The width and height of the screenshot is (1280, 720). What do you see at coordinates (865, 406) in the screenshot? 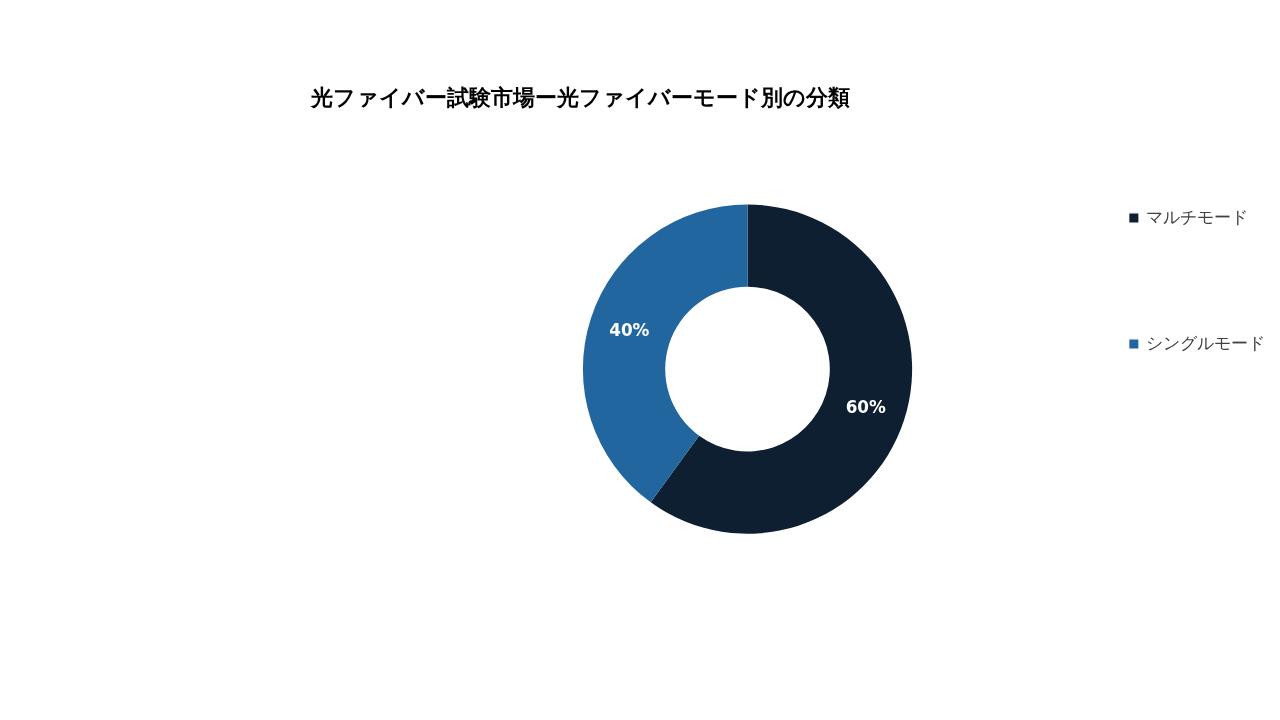
I see `data-label: 60%` at bounding box center [865, 406].